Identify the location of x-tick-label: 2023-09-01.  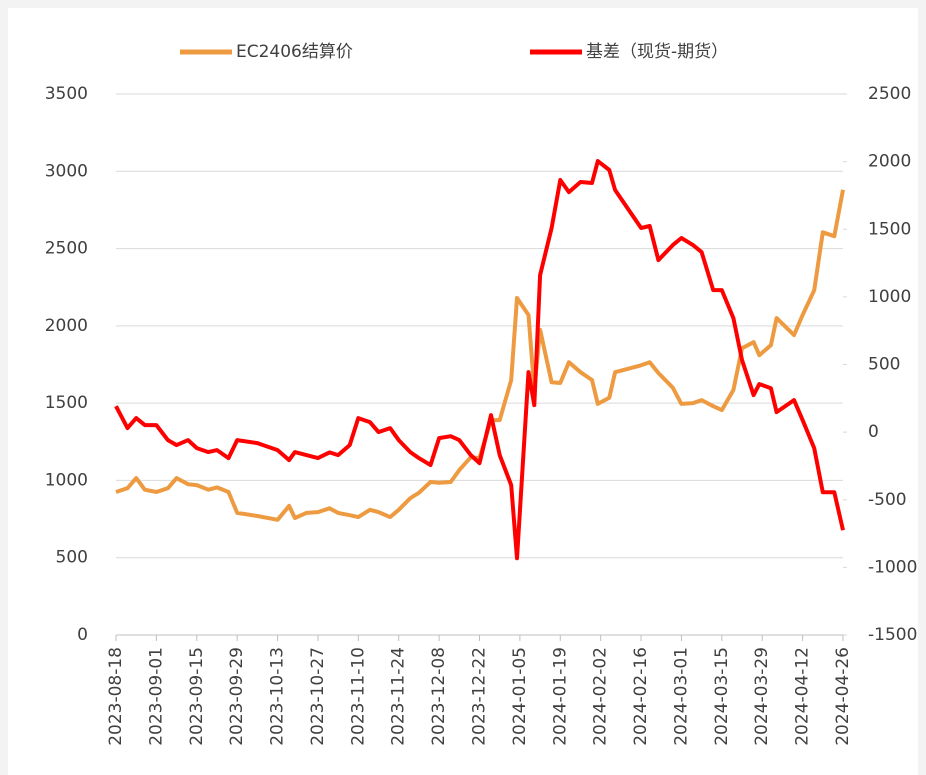
(156, 696).